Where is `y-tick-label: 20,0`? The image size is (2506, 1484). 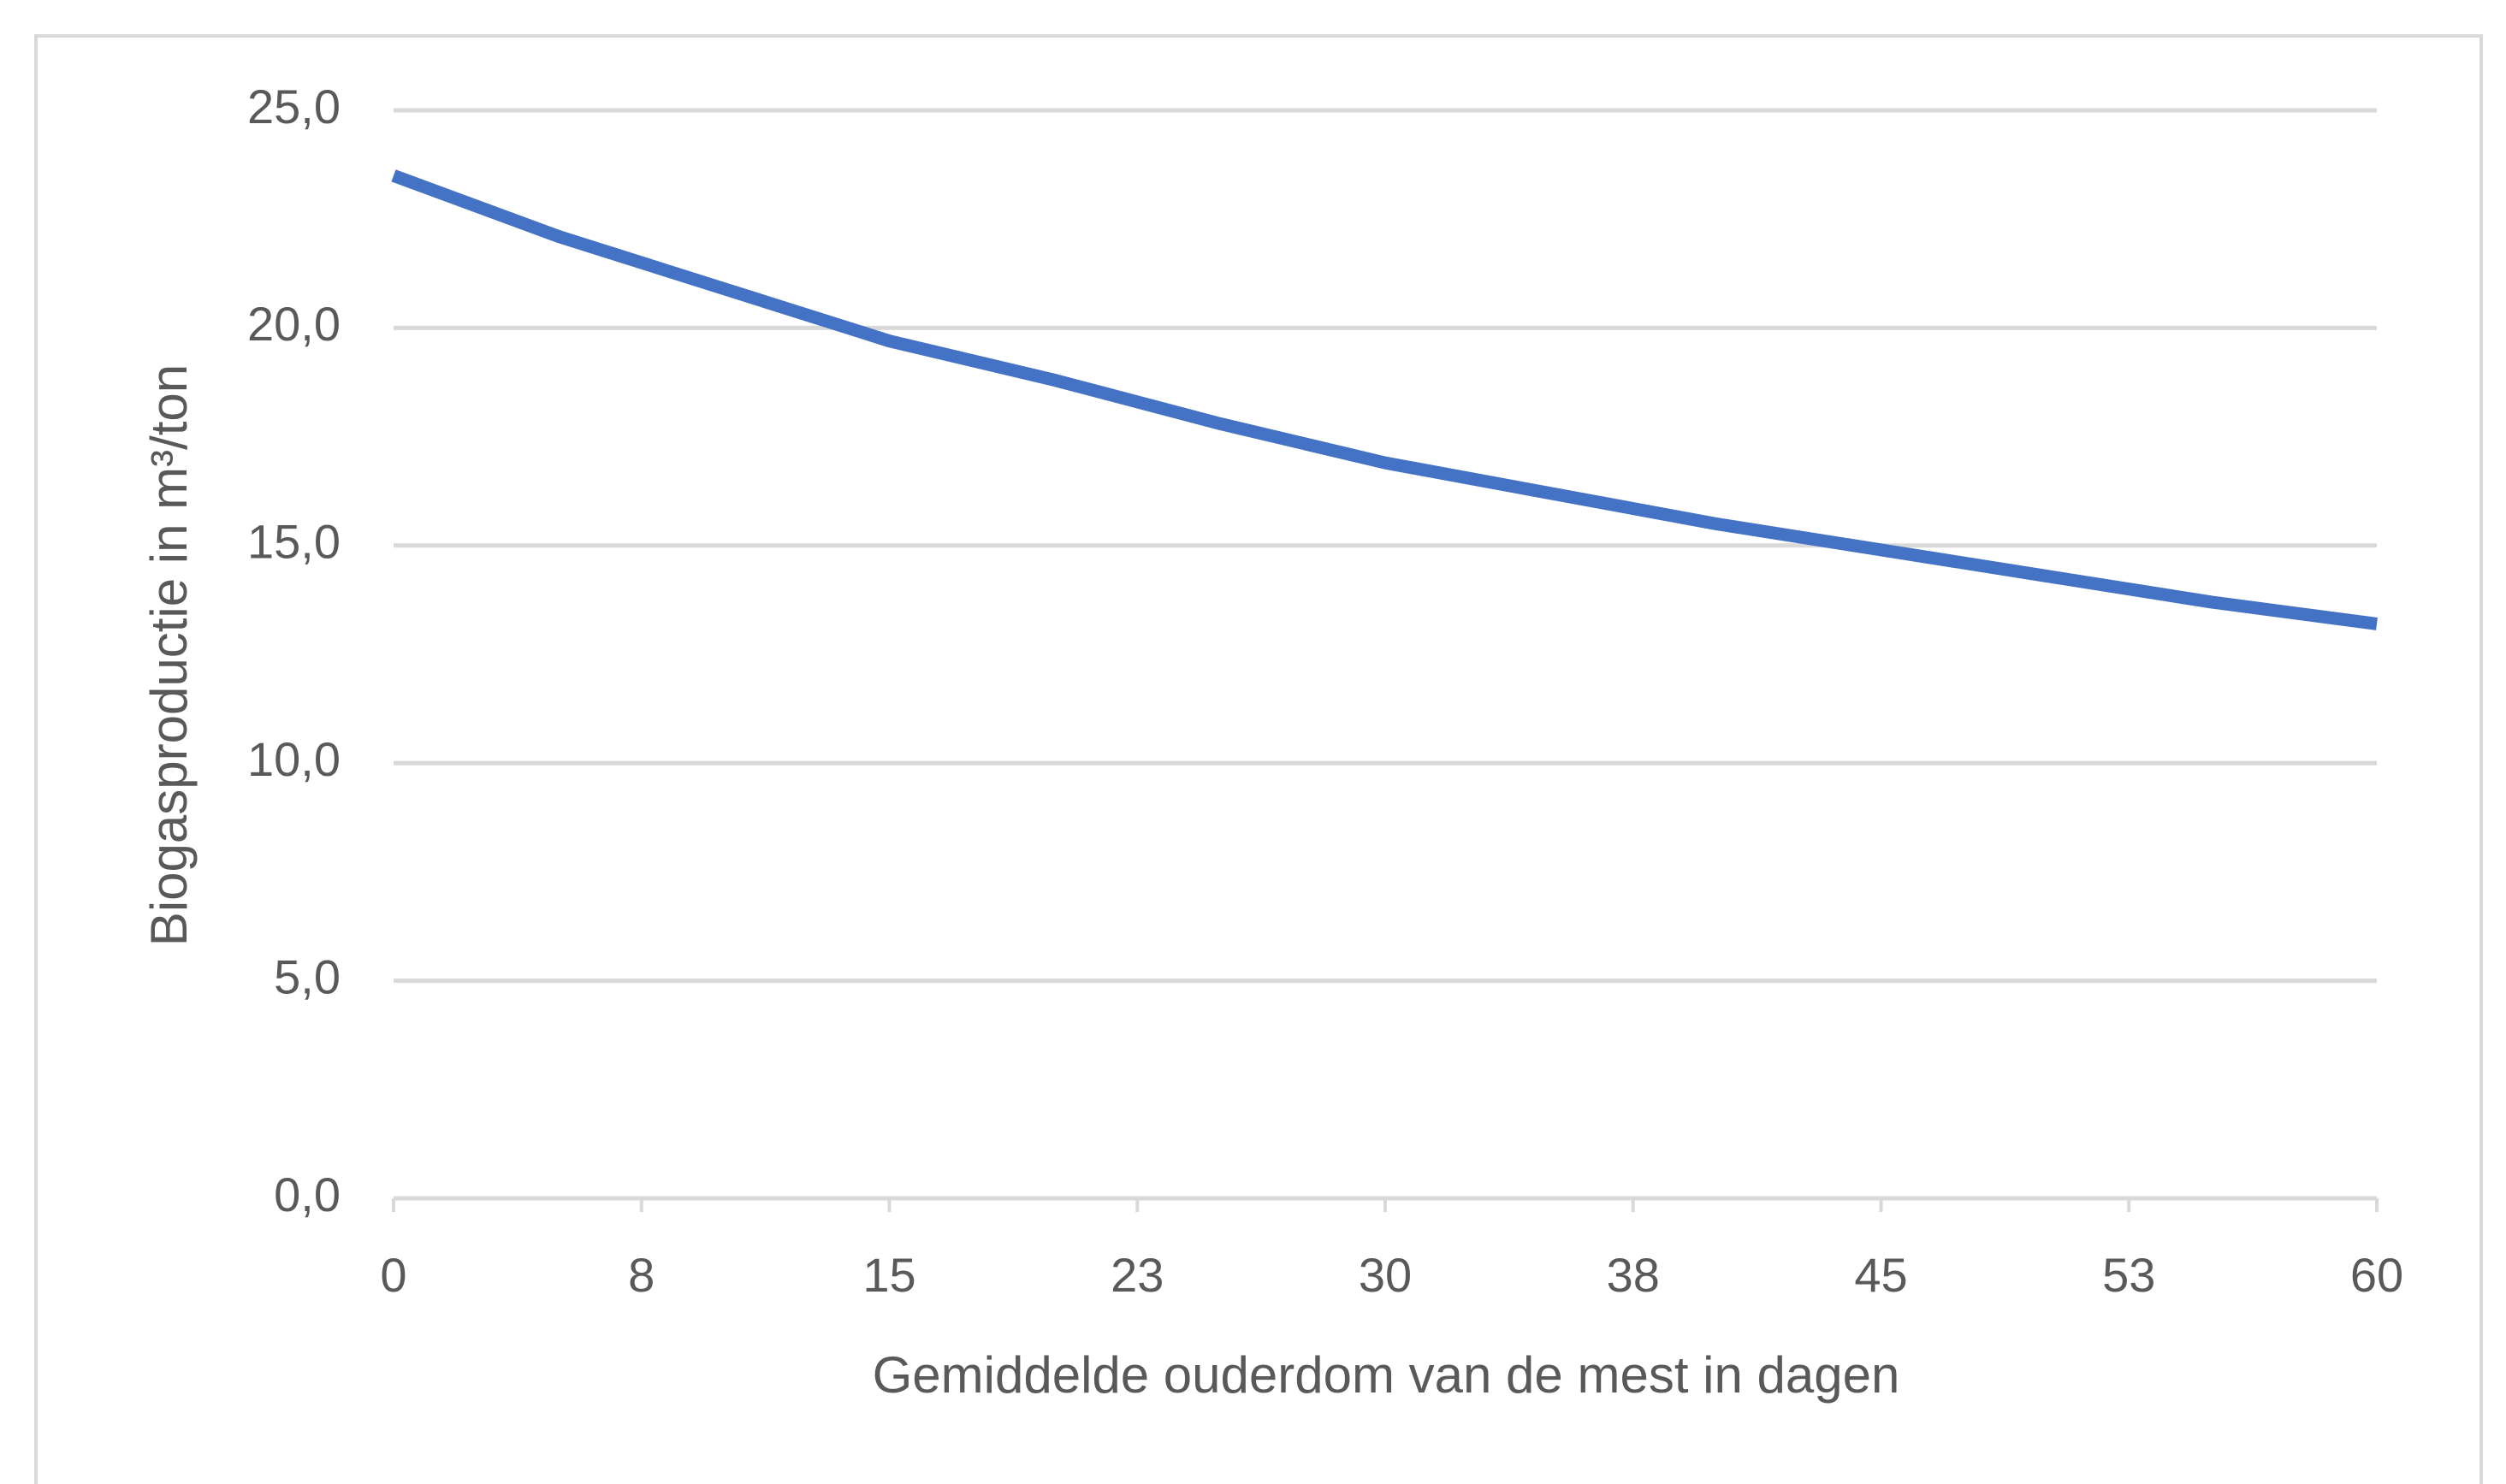 y-tick-label: 20,0 is located at coordinates (294, 324).